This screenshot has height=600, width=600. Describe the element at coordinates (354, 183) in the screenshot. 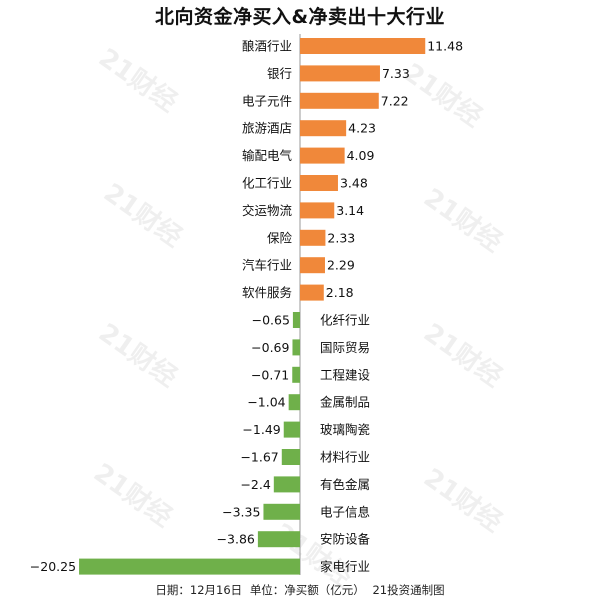

I see `value-label: 3.48` at that location.